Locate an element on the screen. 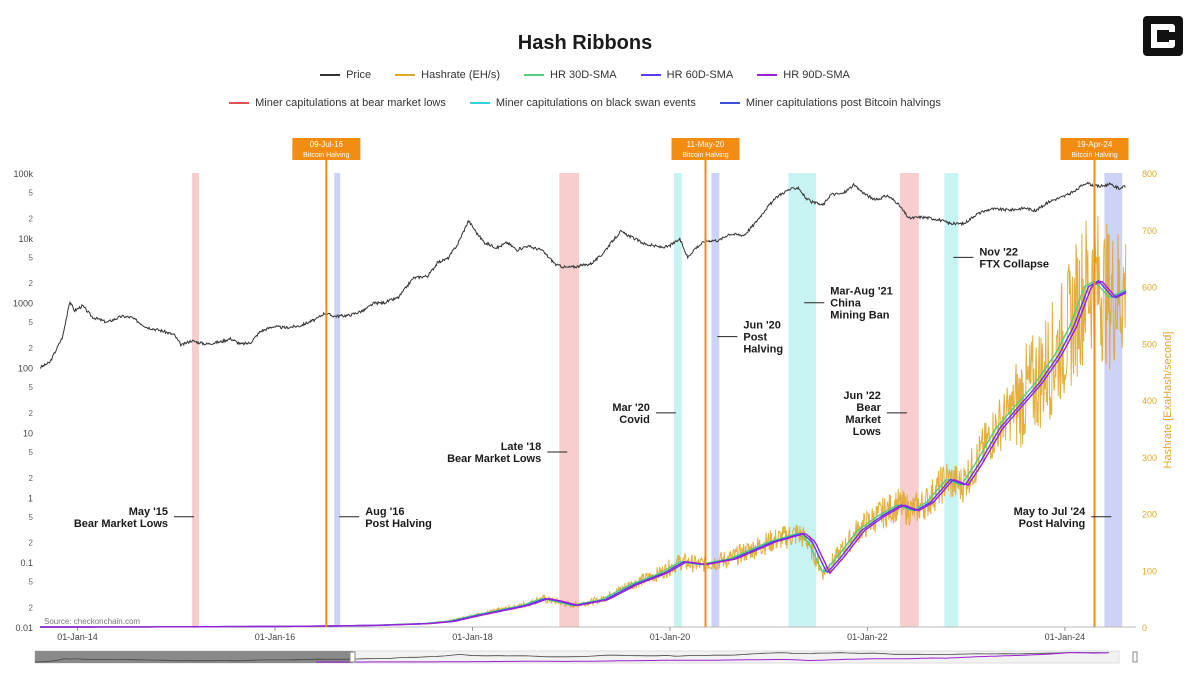  x-tick-label: 01-Jan-18 is located at coordinates (472, 637).